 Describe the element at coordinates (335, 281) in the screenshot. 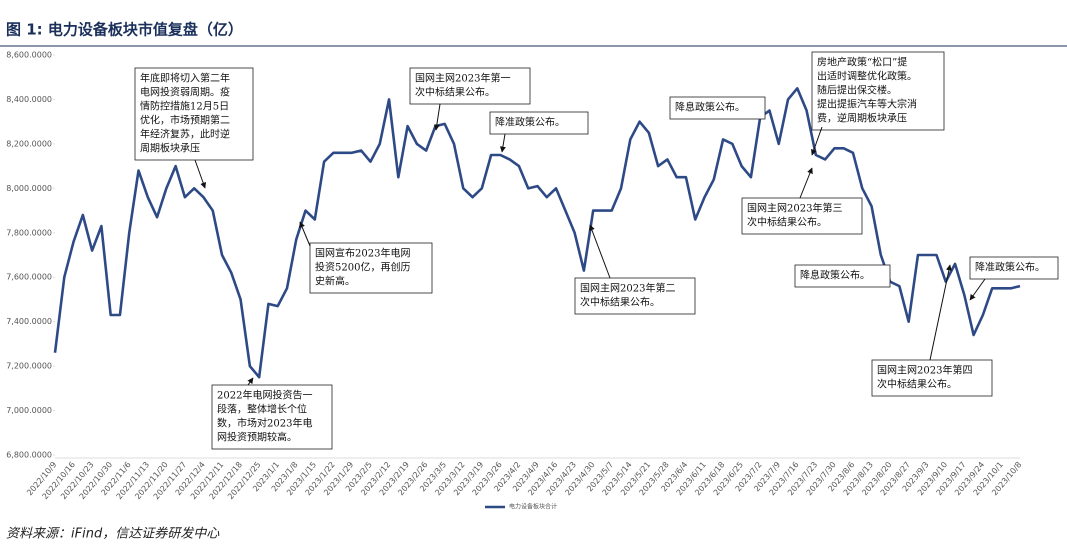

I see `annotation-text: 史新高。` at that location.